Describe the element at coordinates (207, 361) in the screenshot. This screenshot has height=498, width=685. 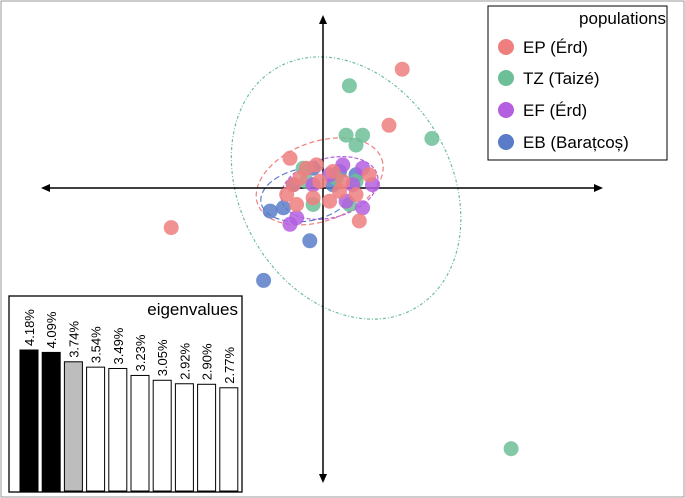
I see `eigenvalue-label-9: 2.90%` at that location.